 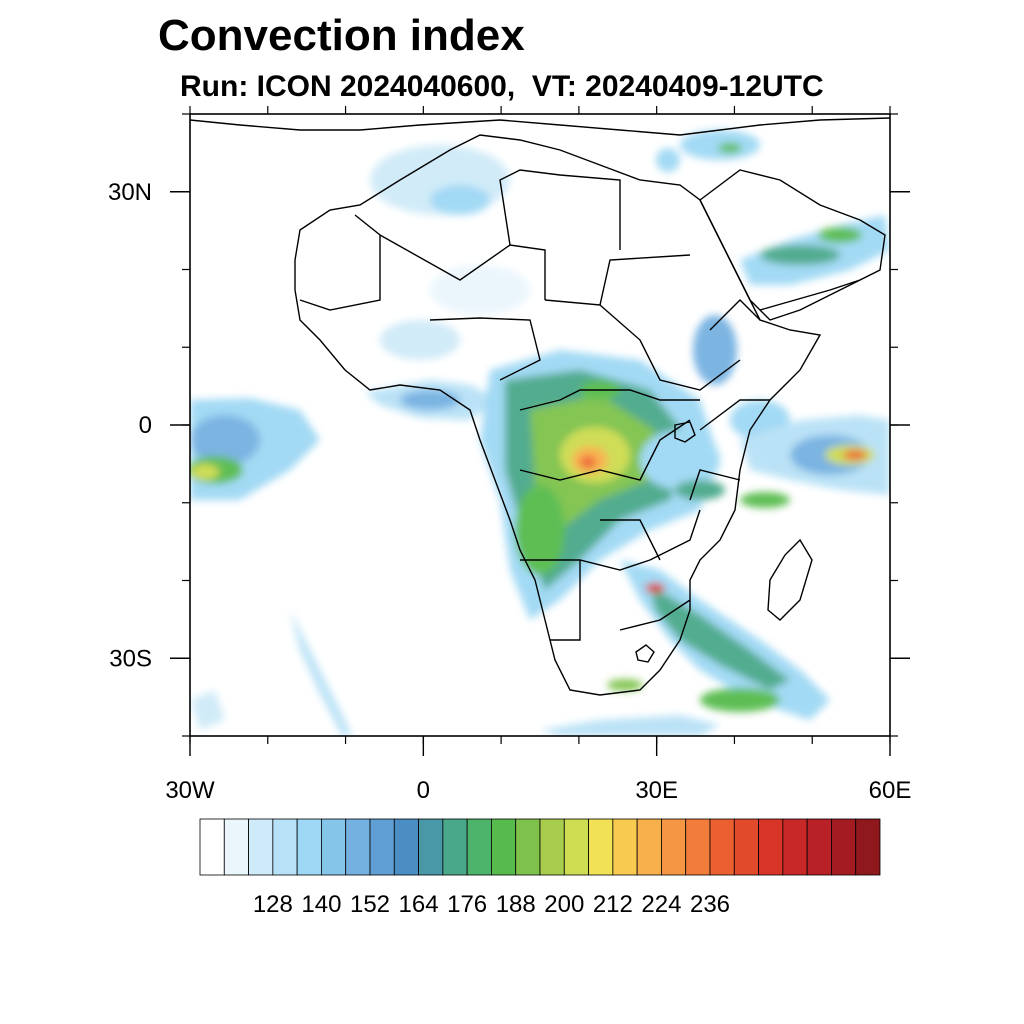 I want to click on colorbar-label: 140, so click(x=321, y=904).